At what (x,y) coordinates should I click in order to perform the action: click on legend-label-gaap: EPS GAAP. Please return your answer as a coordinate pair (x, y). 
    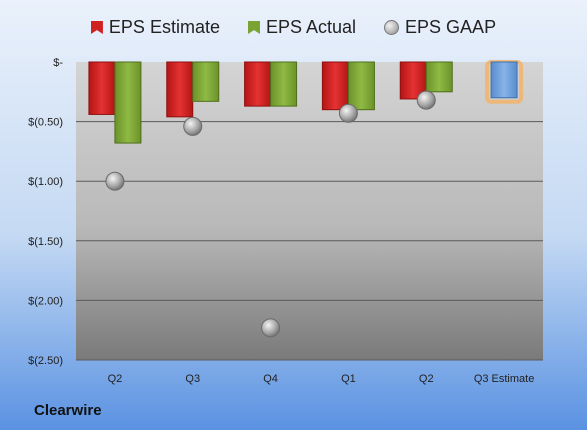
    Looking at the image, I should click on (451, 27).